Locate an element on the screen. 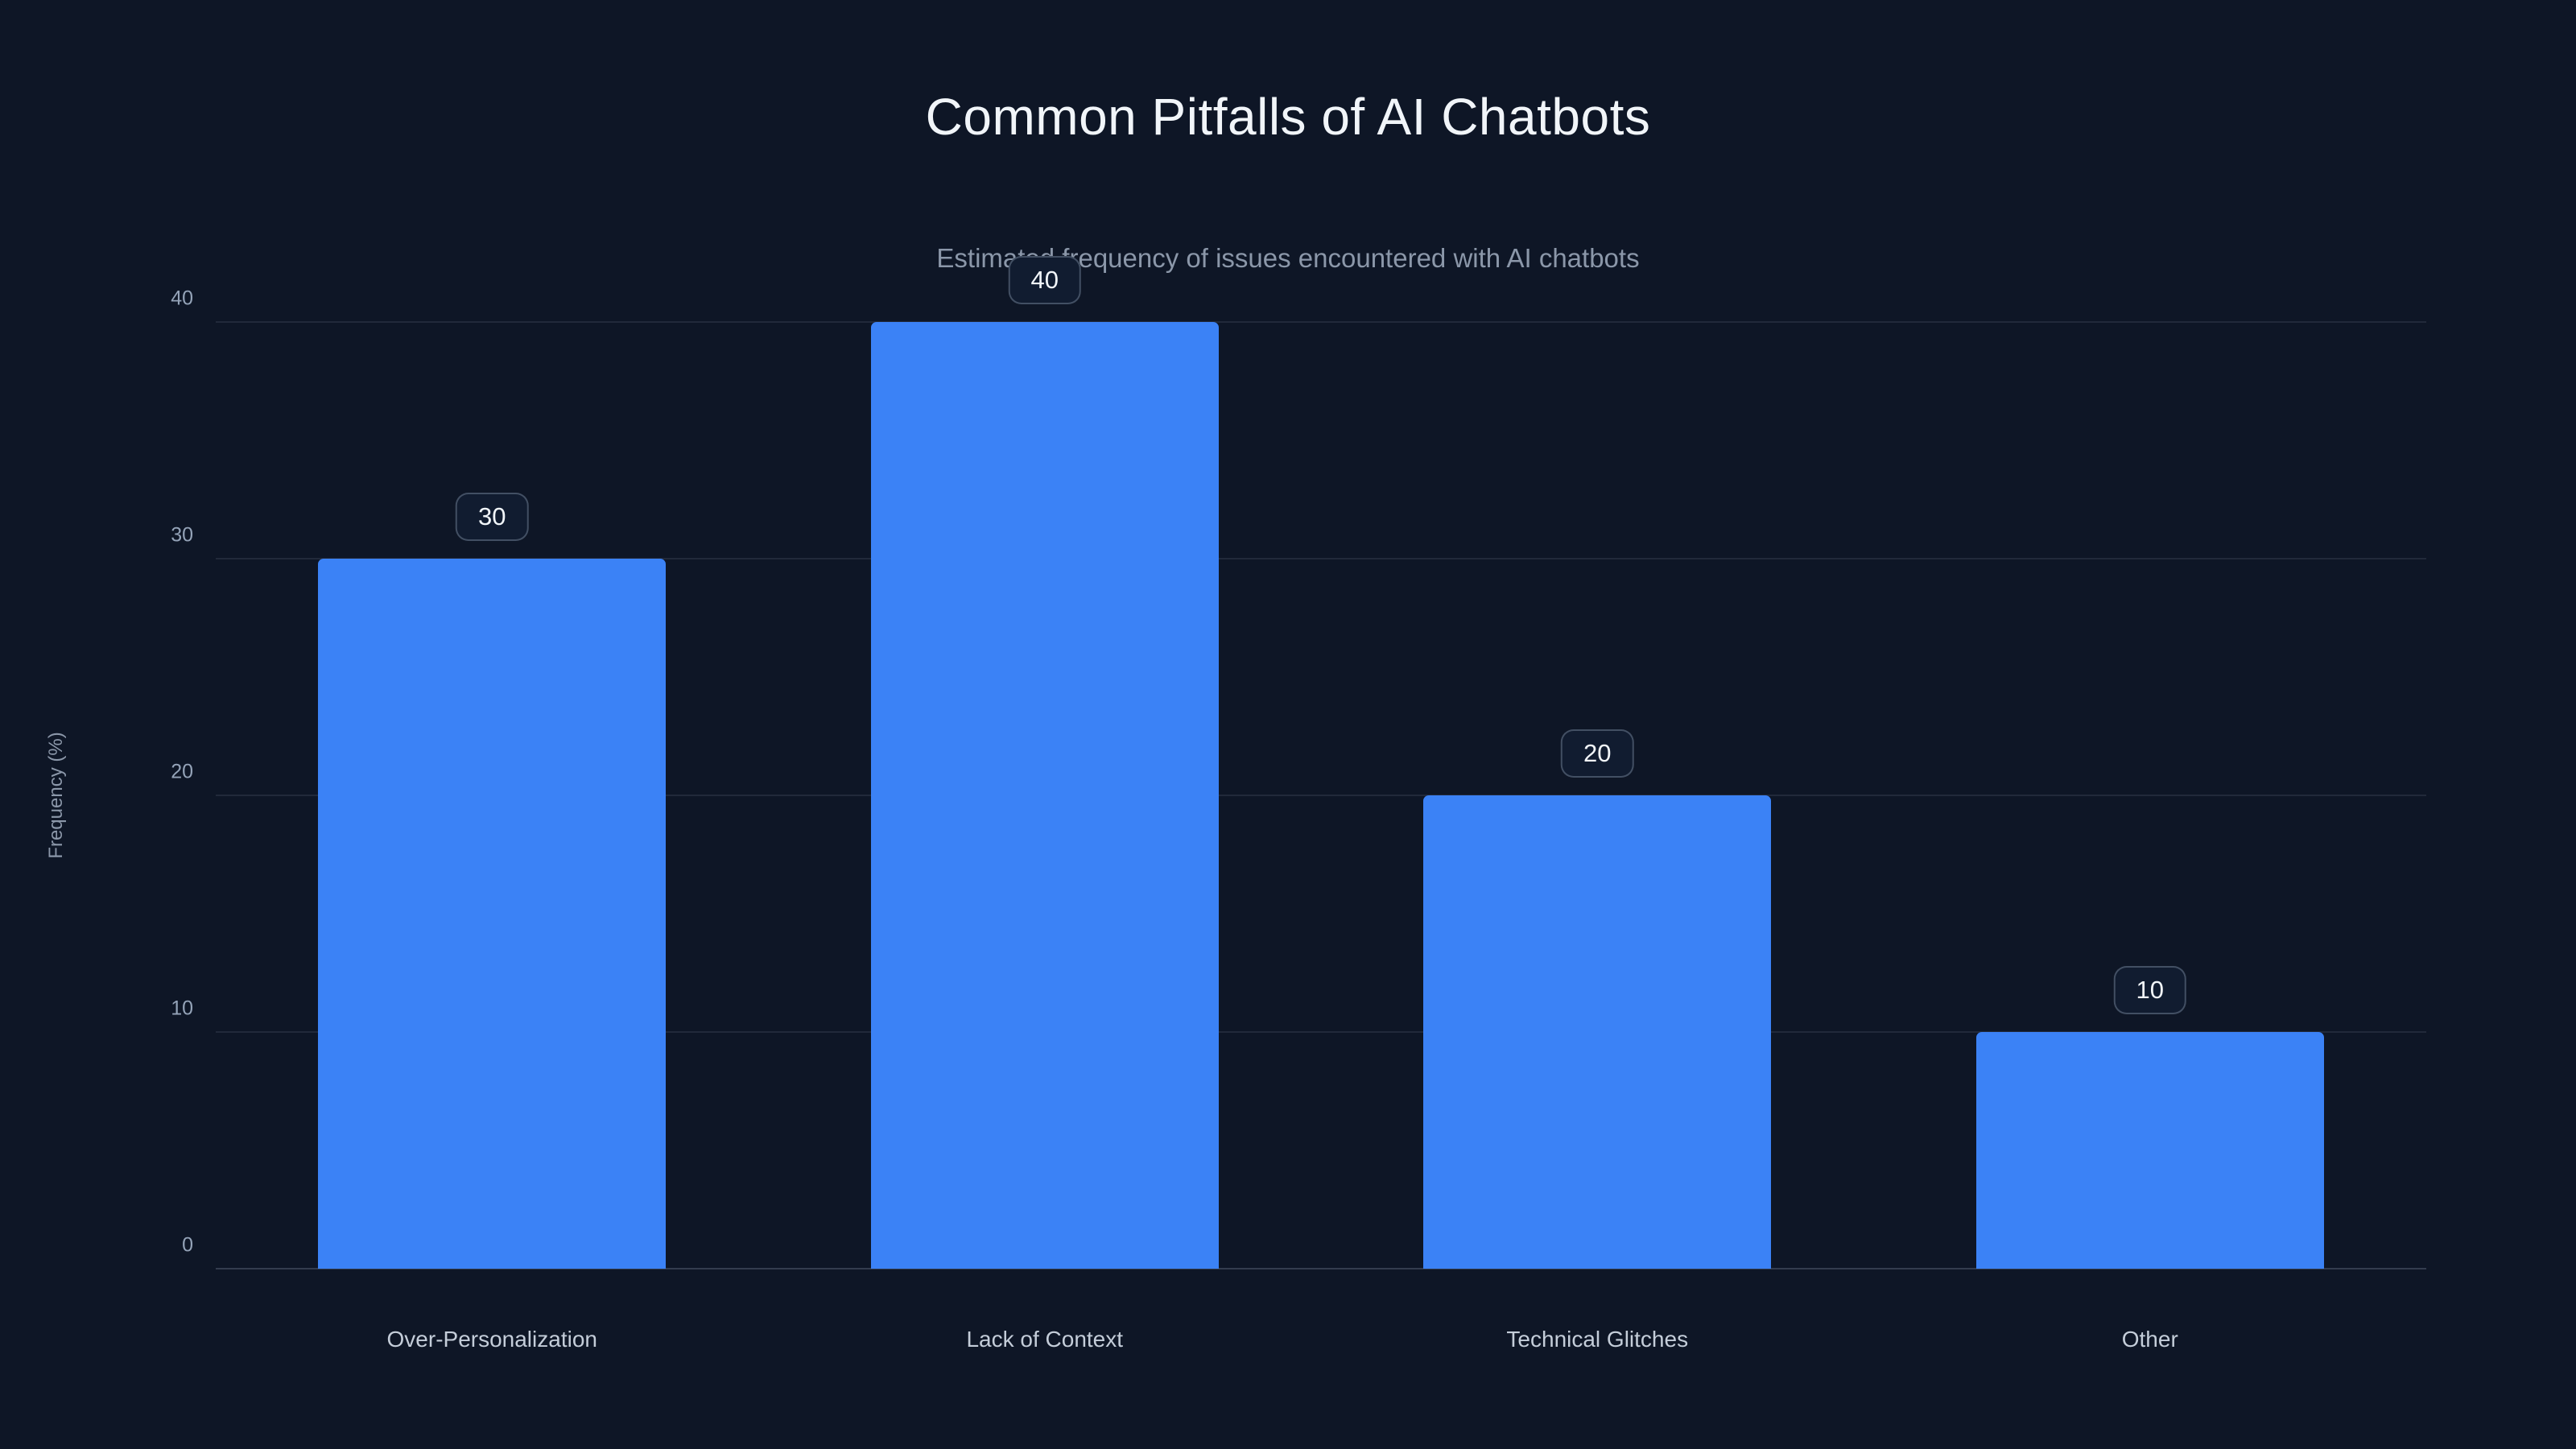  y-tick-label-20: 20 is located at coordinates (182, 771).